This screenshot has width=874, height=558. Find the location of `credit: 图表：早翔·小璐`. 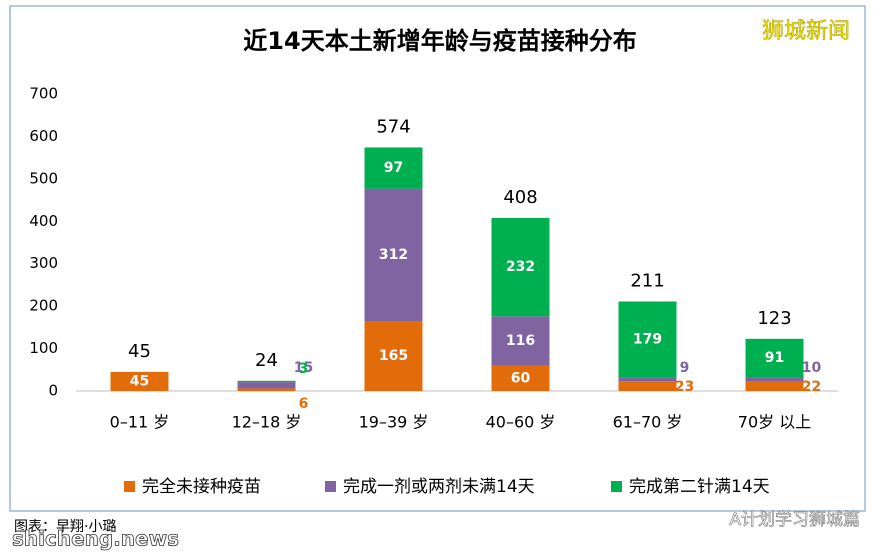

credit: 图表：早翔·小璐 is located at coordinates (65, 527).